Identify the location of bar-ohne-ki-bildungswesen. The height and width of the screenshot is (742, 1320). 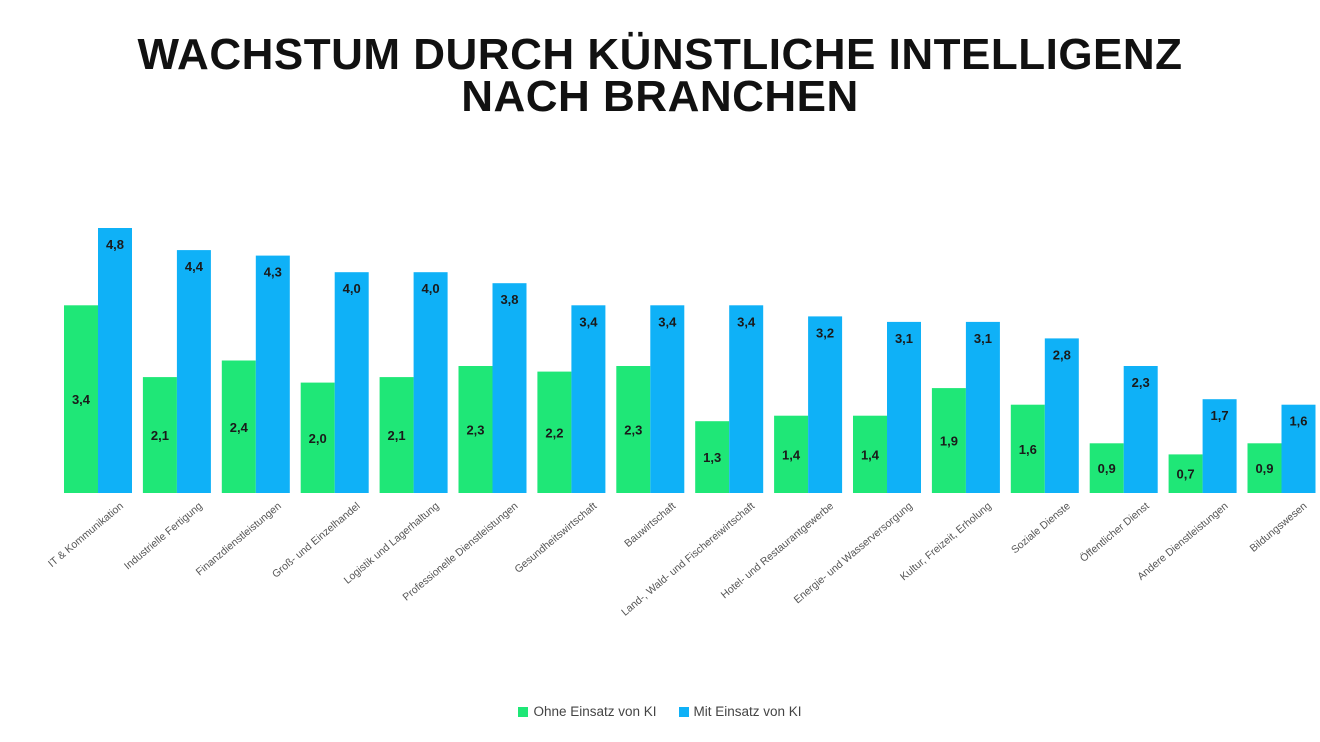
(1264, 468).